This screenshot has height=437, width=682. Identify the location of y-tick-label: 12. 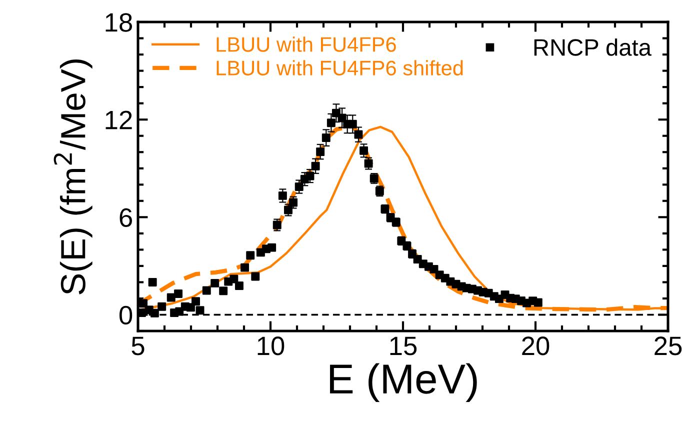
(119, 120).